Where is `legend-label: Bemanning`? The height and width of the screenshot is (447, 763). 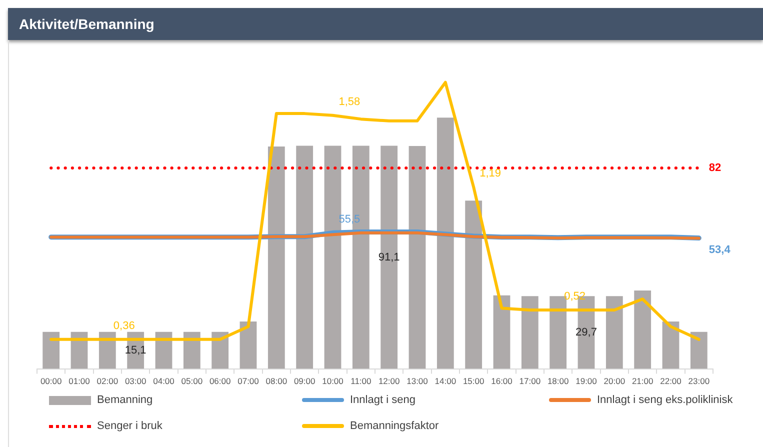
legend-label: Bemanning is located at coordinates (125, 400).